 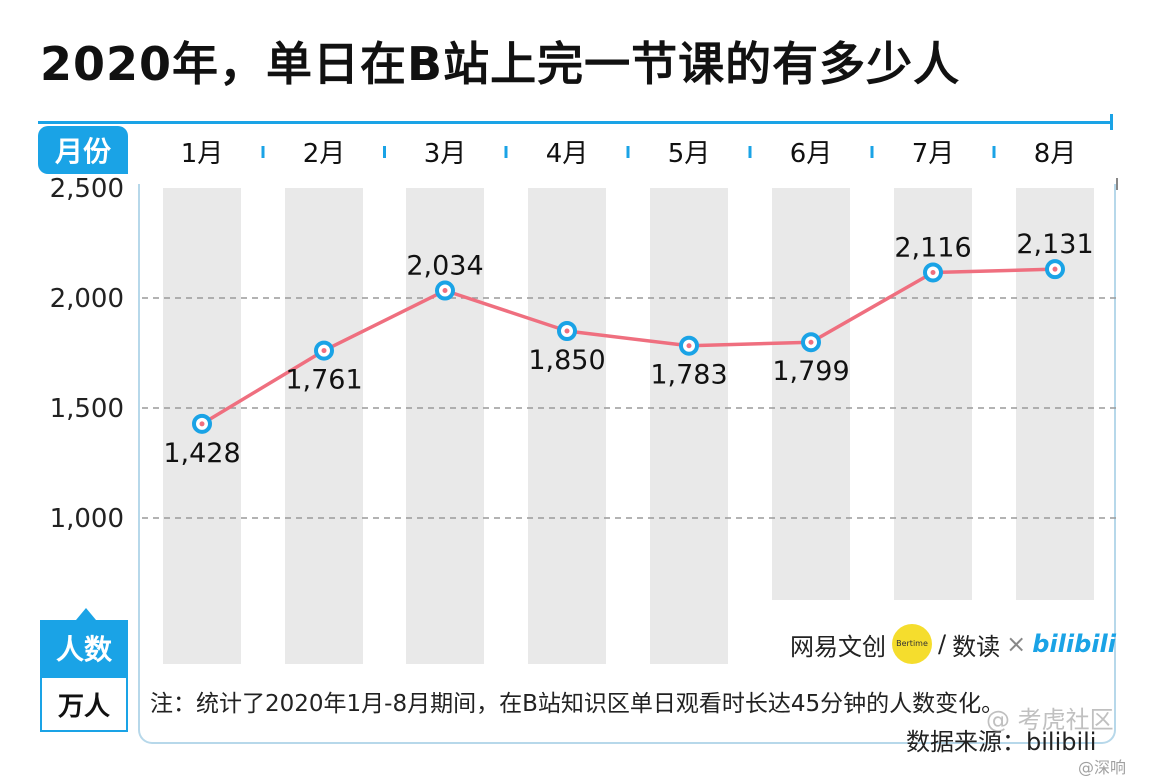 I want to click on unit-label-pointer, so click(x=86, y=614).